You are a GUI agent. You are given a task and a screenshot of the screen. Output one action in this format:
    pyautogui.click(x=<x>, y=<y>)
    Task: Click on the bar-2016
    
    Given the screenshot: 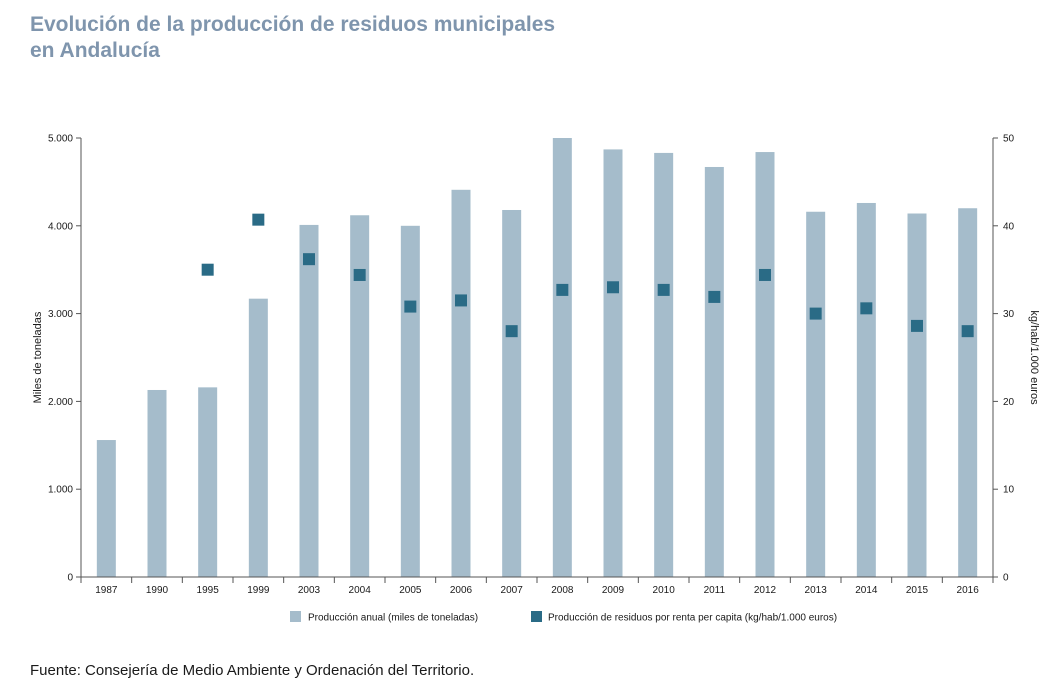 What is the action you would take?
    pyautogui.click(x=968, y=393)
    